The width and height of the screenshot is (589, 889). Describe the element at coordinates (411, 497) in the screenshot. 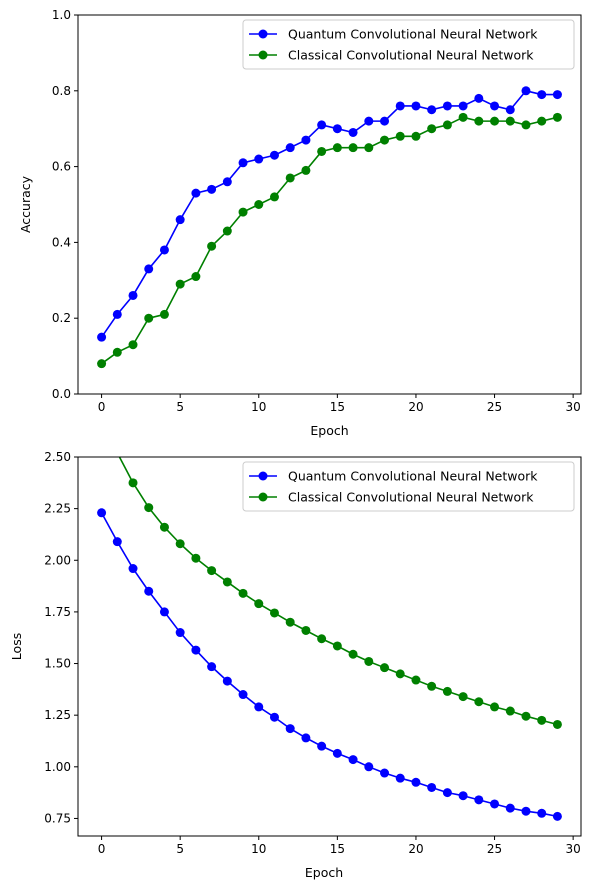

I see `loss-legend-classical-label: Classical Convolutional Neural Network` at that location.